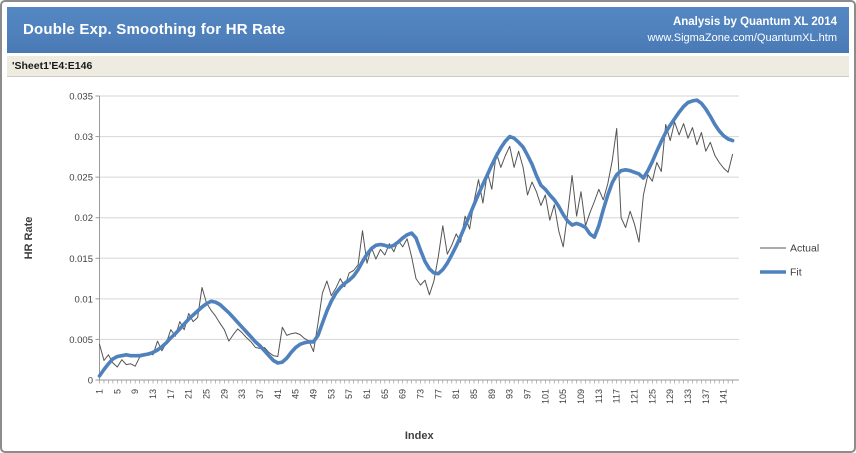  Describe the element at coordinates (81, 259) in the screenshot. I see `svg-text: 0.015` at that location.